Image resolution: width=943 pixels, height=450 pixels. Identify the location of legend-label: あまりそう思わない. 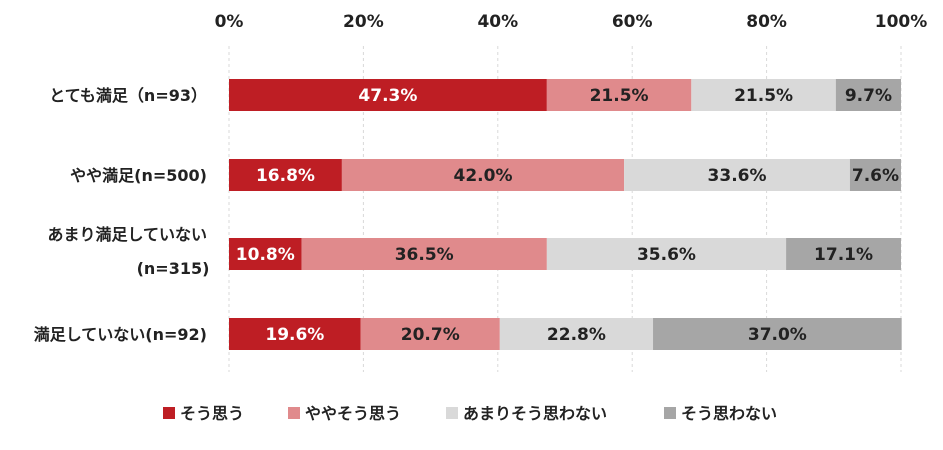
(535, 413).